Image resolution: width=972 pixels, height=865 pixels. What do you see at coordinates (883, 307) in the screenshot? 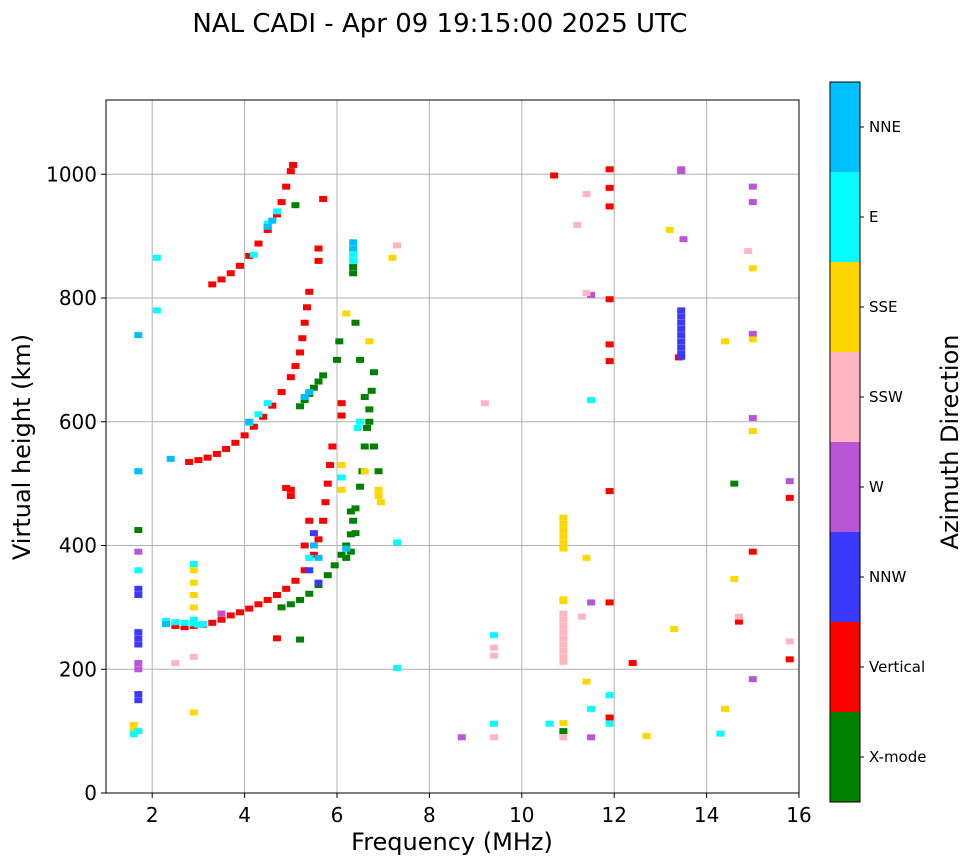
I see `colorbar-tick-label: SSE` at bounding box center [883, 307].